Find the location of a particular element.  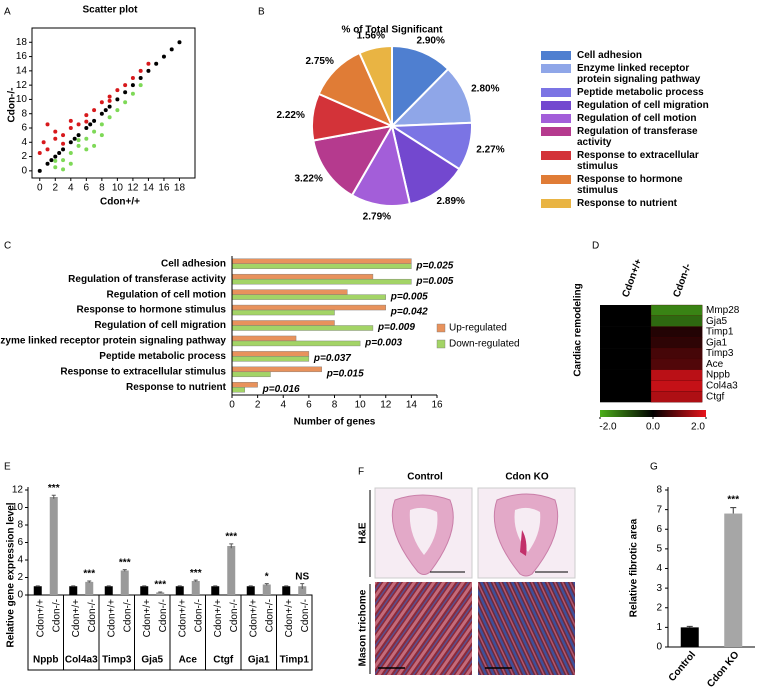

y-tick-label: 4 is located at coordinates (20, 560).